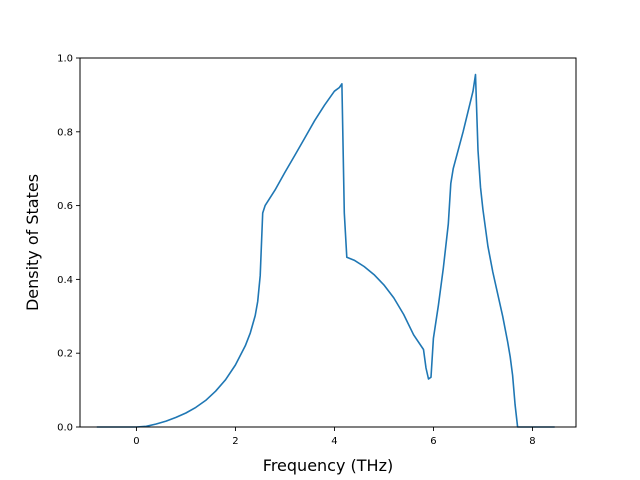 This screenshot has width=640, height=480. I want to click on x-tick-label: 2, so click(235, 441).